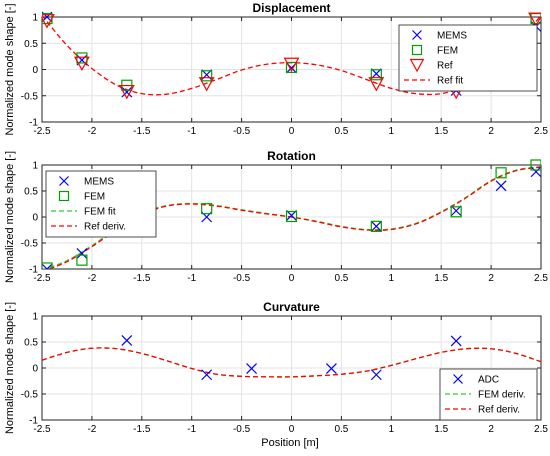 This screenshot has height=456, width=550. What do you see at coordinates (468, 58) in the screenshot?
I see `legend: MEMS FEM Ref Ref fit` at bounding box center [468, 58].